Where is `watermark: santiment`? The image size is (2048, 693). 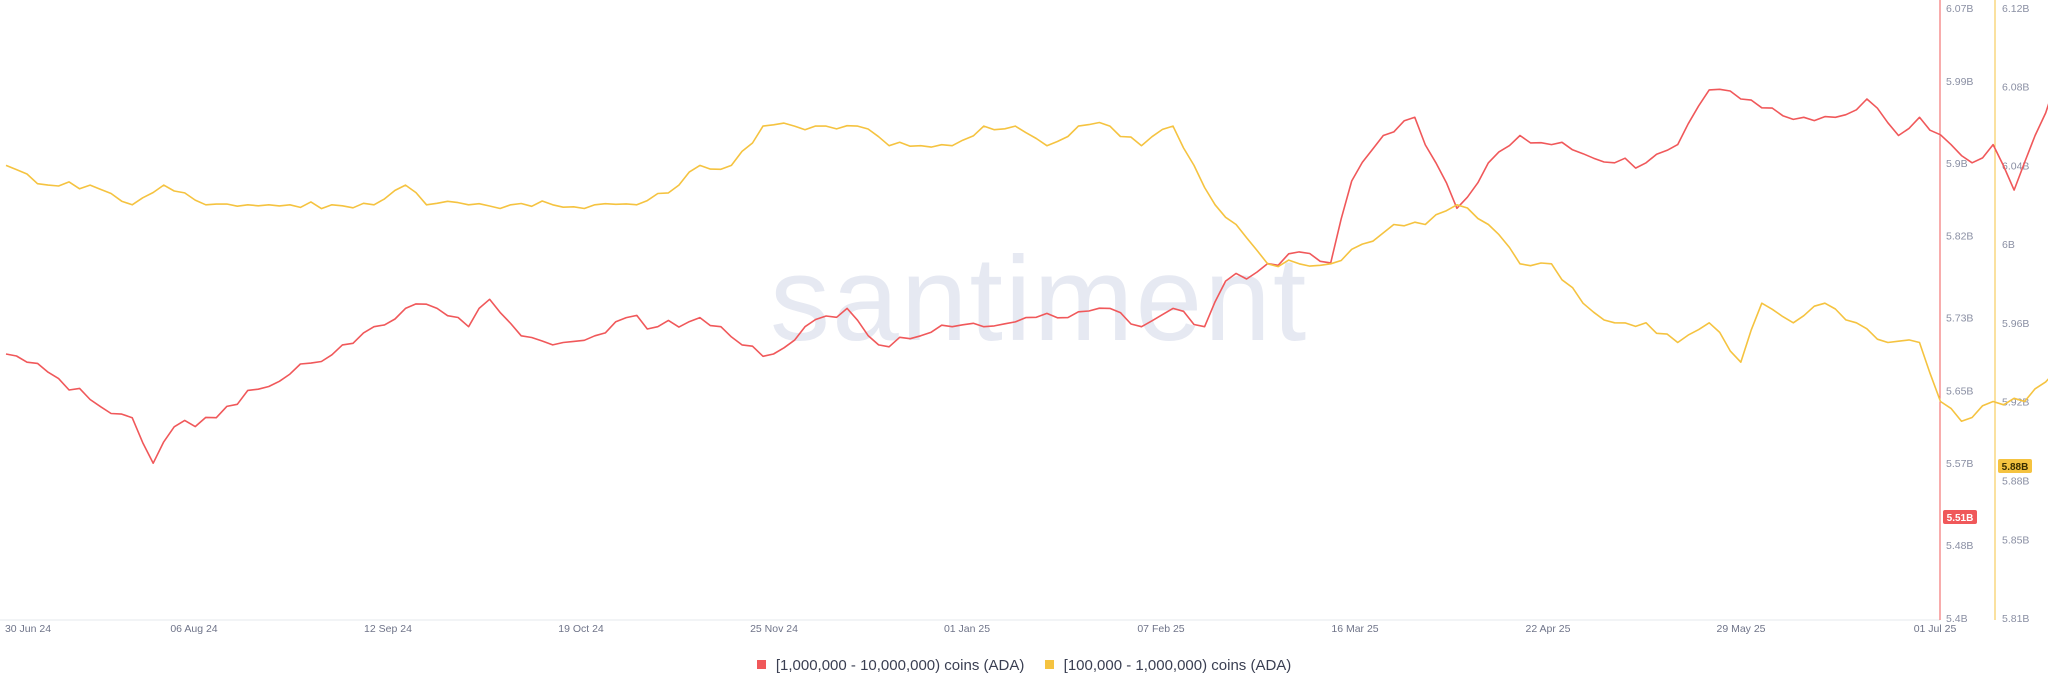
watermark: santiment is located at coordinates (1039, 299).